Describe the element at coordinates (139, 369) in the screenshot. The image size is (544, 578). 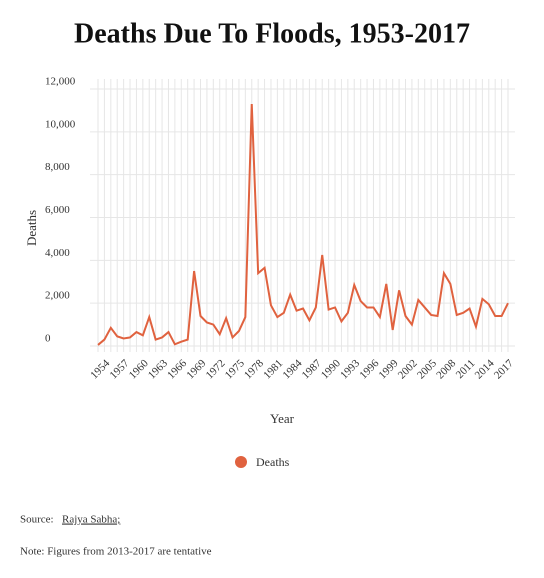
I see `x-tick-label: 1960` at that location.